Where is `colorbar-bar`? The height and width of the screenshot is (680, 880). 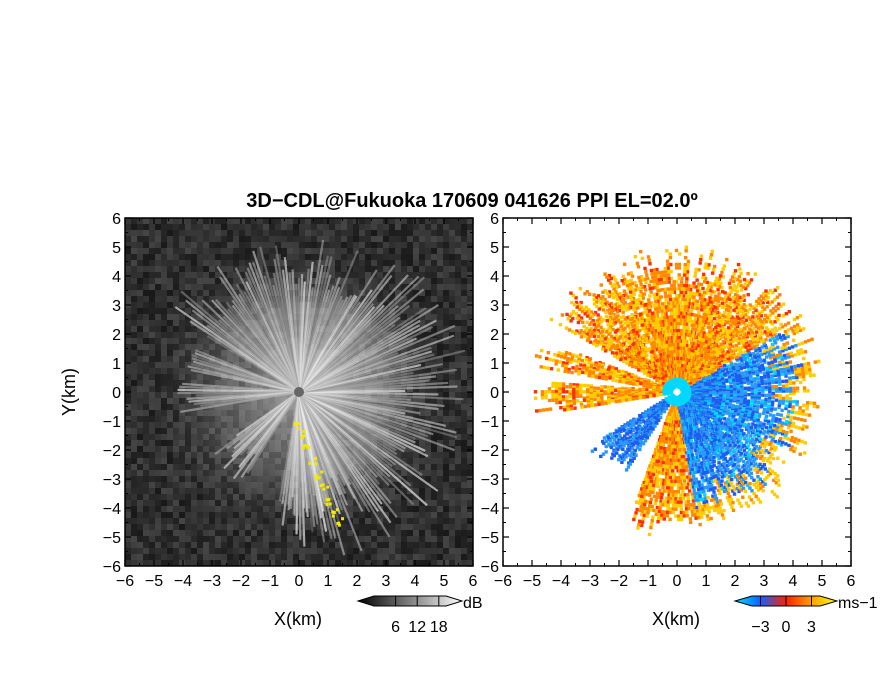 colorbar-bar is located at coordinates (410, 601).